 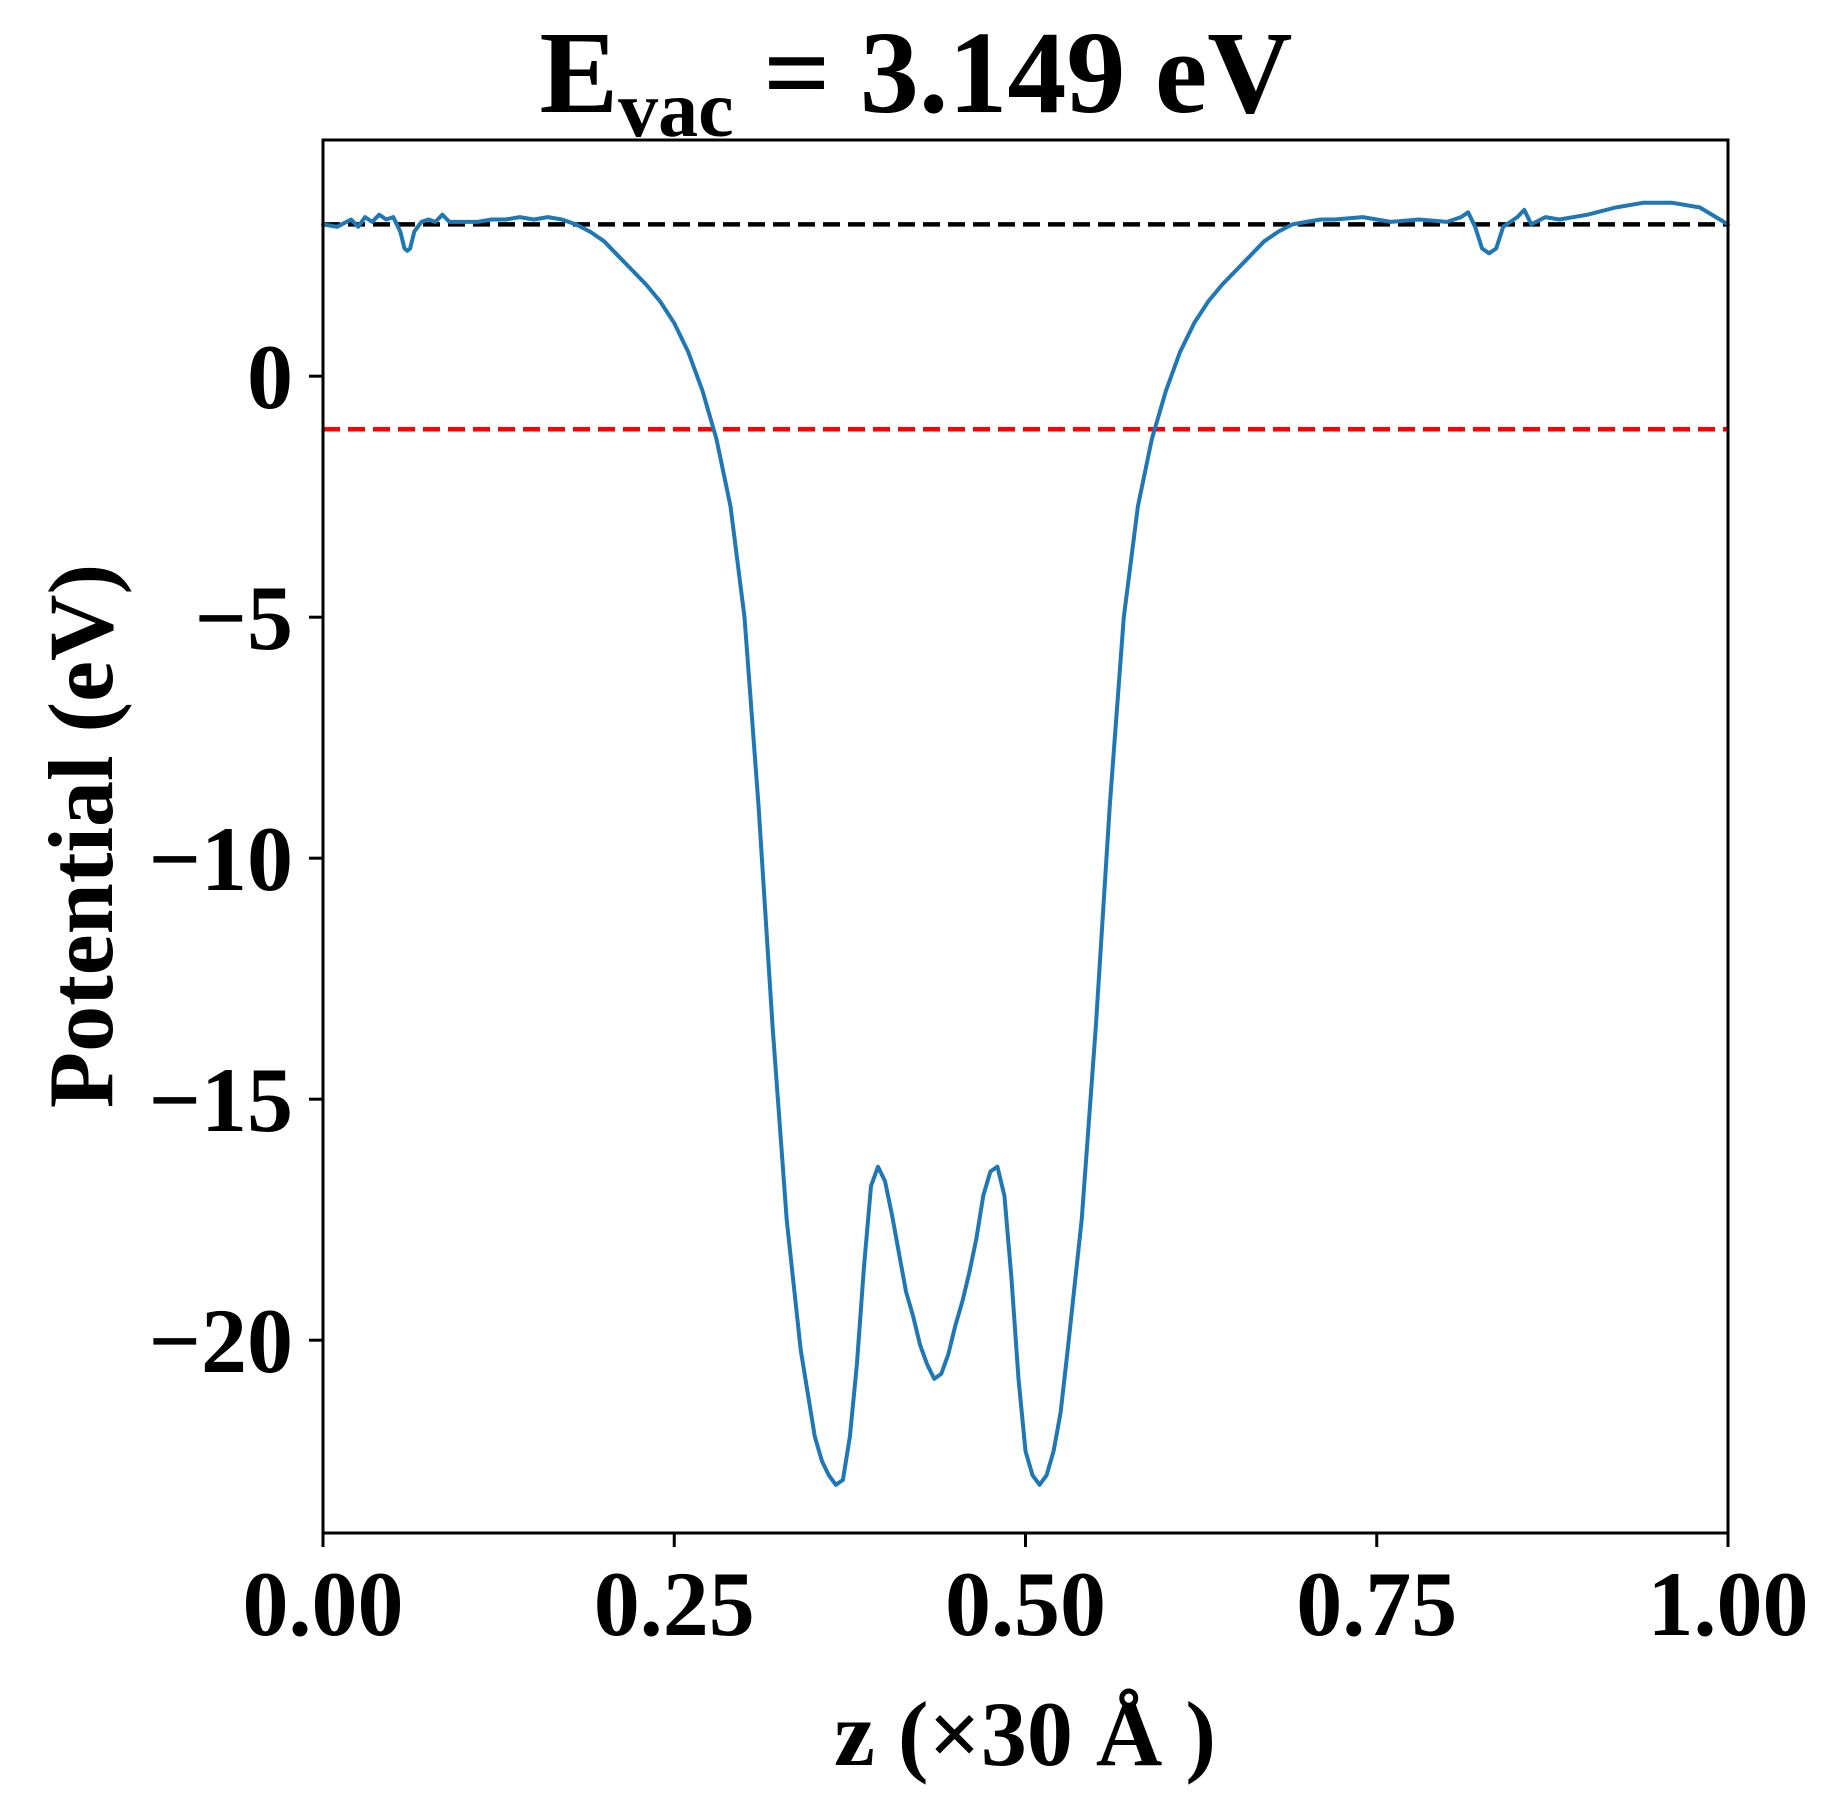 What do you see at coordinates (244, 618) in the screenshot?
I see `y-tick-label: −5` at bounding box center [244, 618].